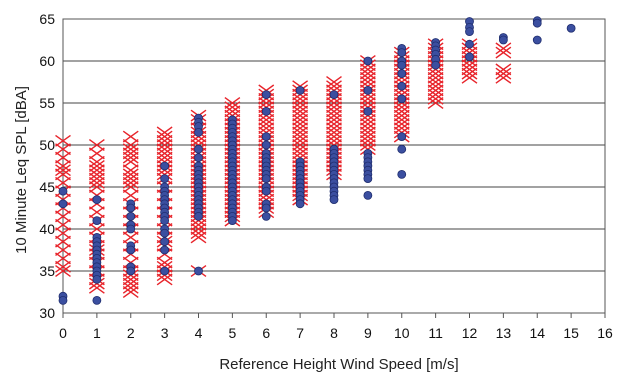  I want to click on x-tick-label: 14, so click(537, 333).